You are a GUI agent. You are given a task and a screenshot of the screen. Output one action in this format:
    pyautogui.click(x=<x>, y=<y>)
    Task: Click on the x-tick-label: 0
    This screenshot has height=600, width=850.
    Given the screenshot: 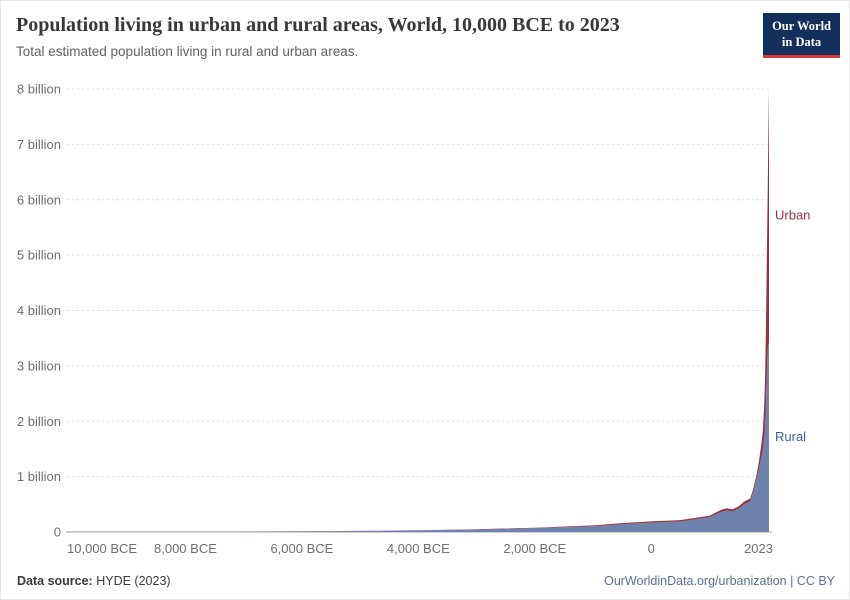 What is the action you would take?
    pyautogui.click(x=651, y=548)
    